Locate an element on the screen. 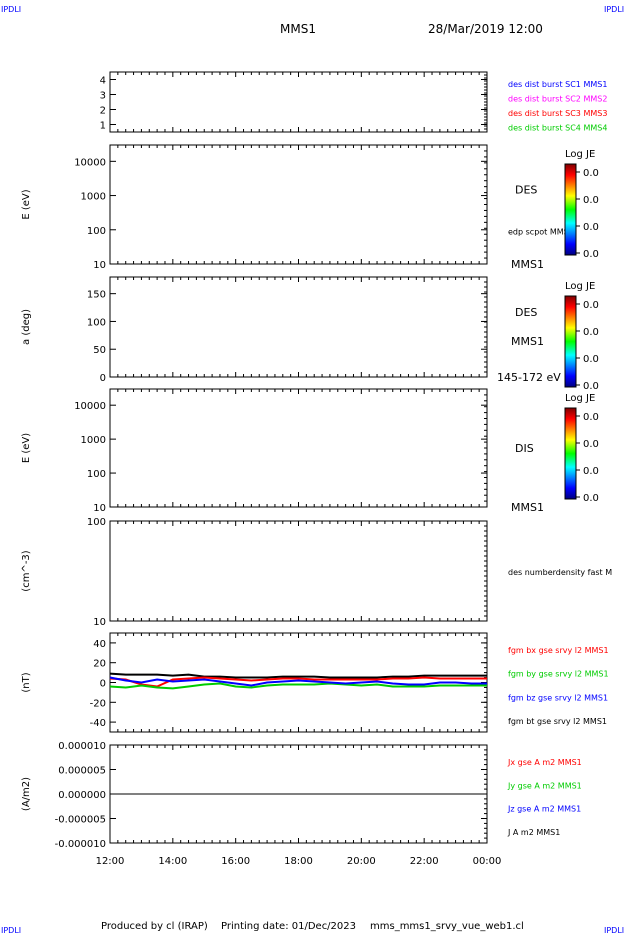 The image size is (630, 934). panel-frame-density is located at coordinates (298, 571).